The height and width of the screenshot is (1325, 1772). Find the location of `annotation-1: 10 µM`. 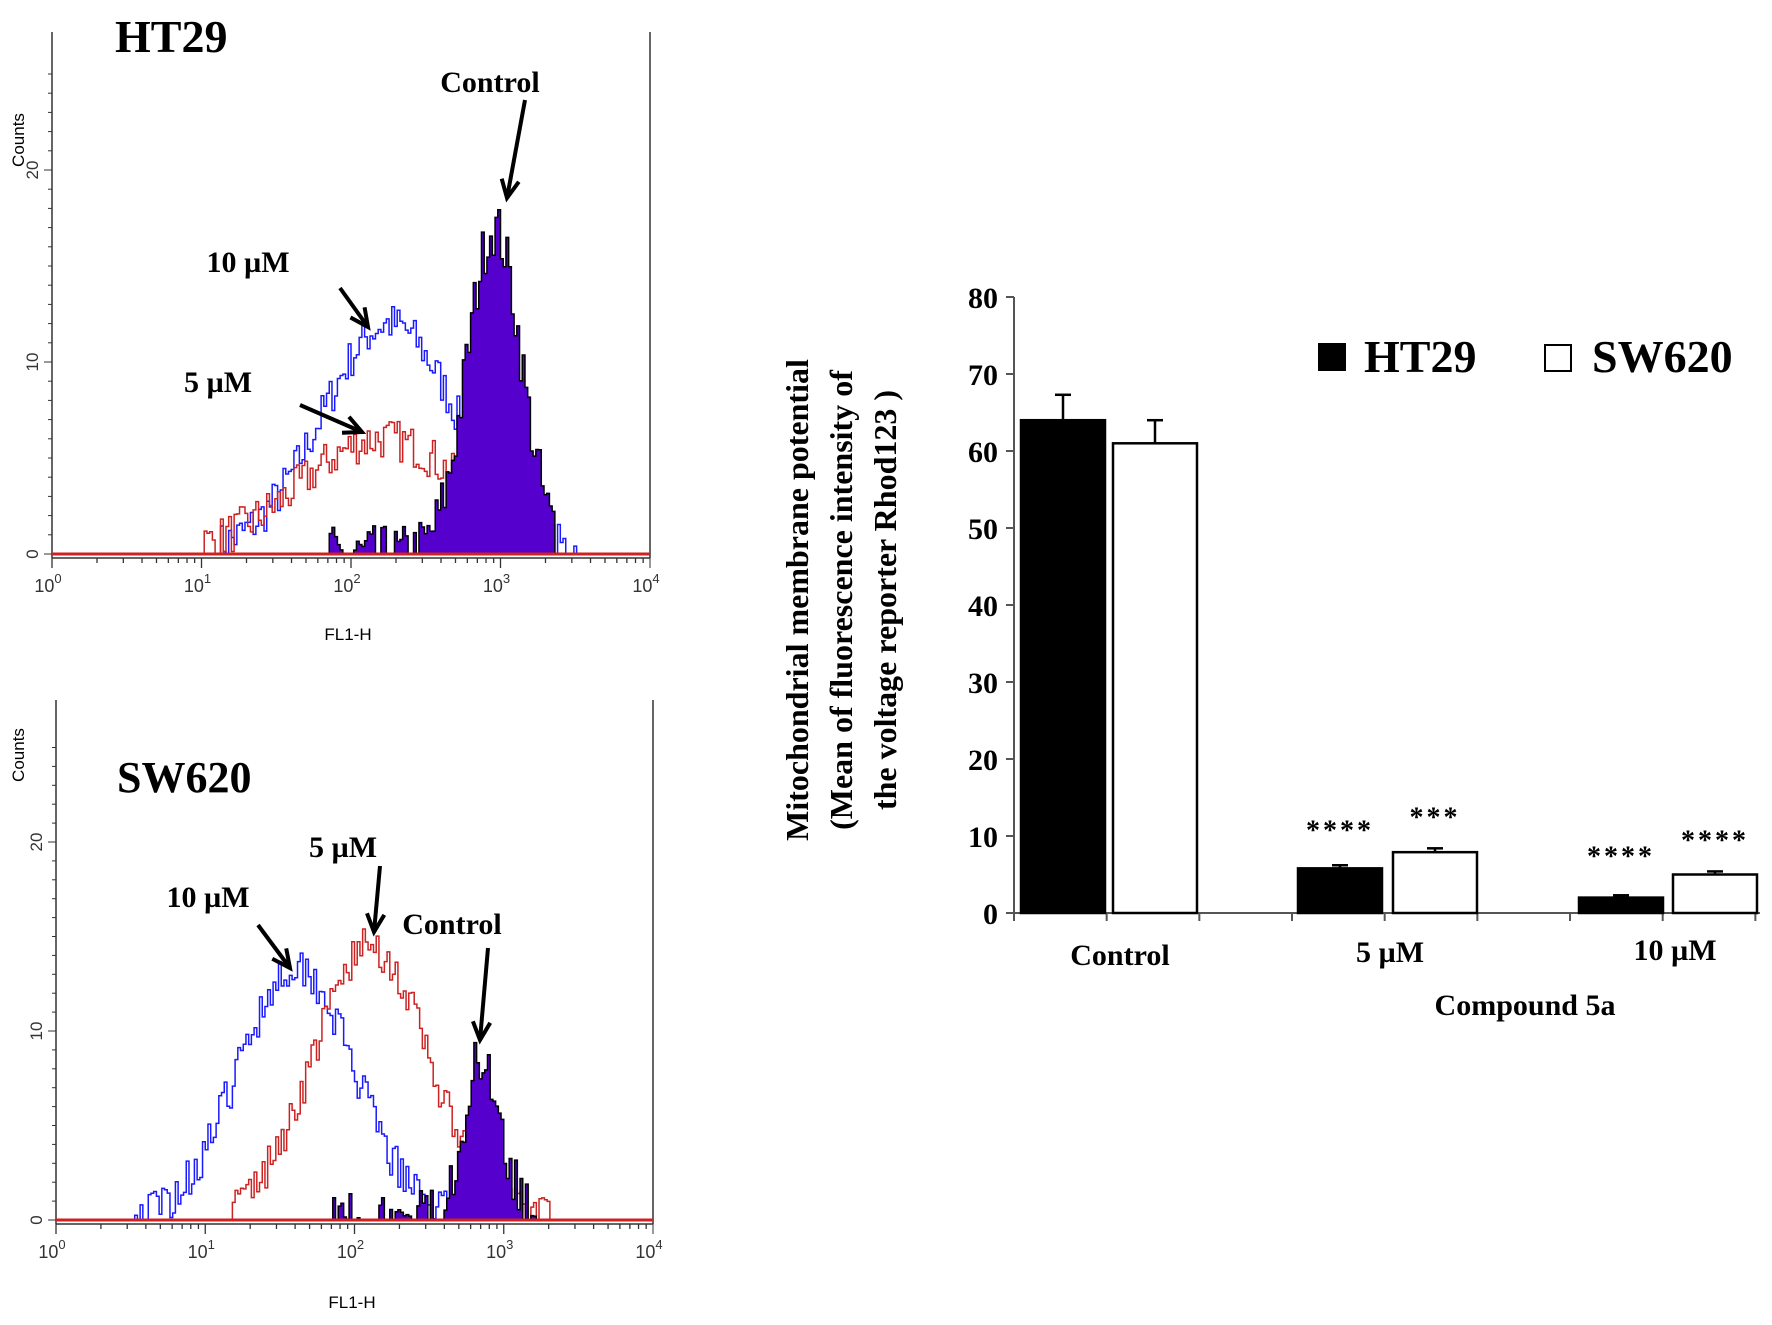

annotation-1: 10 µM is located at coordinates (247, 262).